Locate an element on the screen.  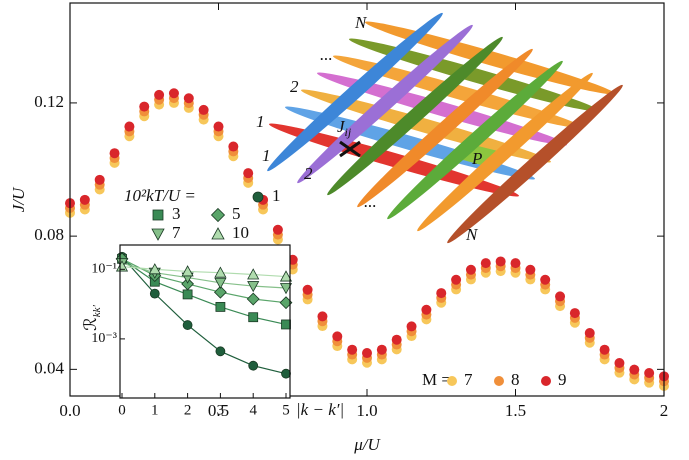
legend-label: 3 is located at coordinates (176, 213).